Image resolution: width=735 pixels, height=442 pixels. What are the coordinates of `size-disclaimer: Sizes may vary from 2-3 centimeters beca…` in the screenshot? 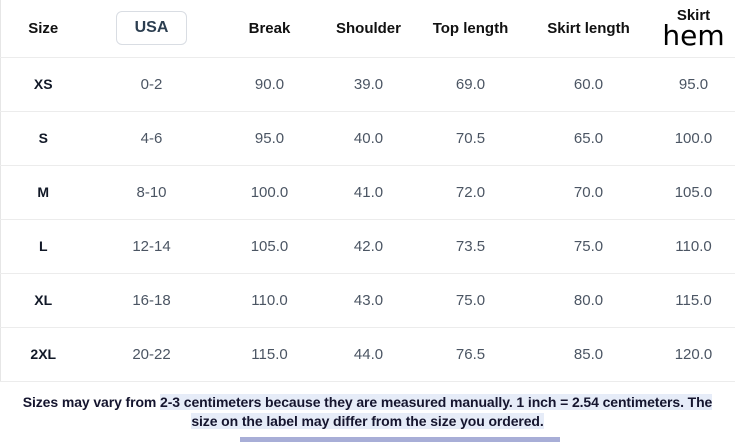 It's located at (367, 412).